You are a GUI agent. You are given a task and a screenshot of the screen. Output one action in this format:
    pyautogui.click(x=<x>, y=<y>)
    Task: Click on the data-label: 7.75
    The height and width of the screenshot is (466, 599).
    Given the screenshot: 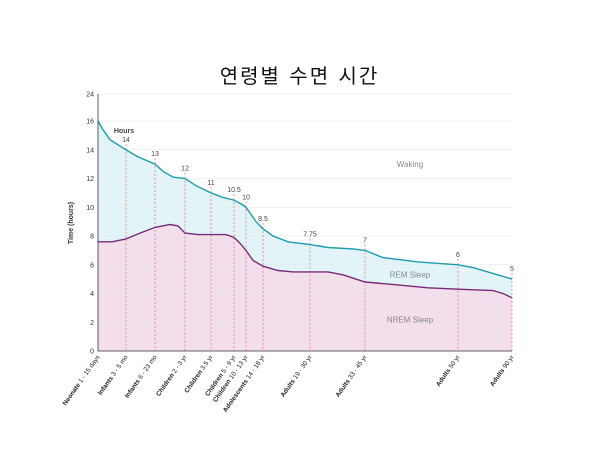 What is the action you would take?
    pyautogui.click(x=310, y=235)
    